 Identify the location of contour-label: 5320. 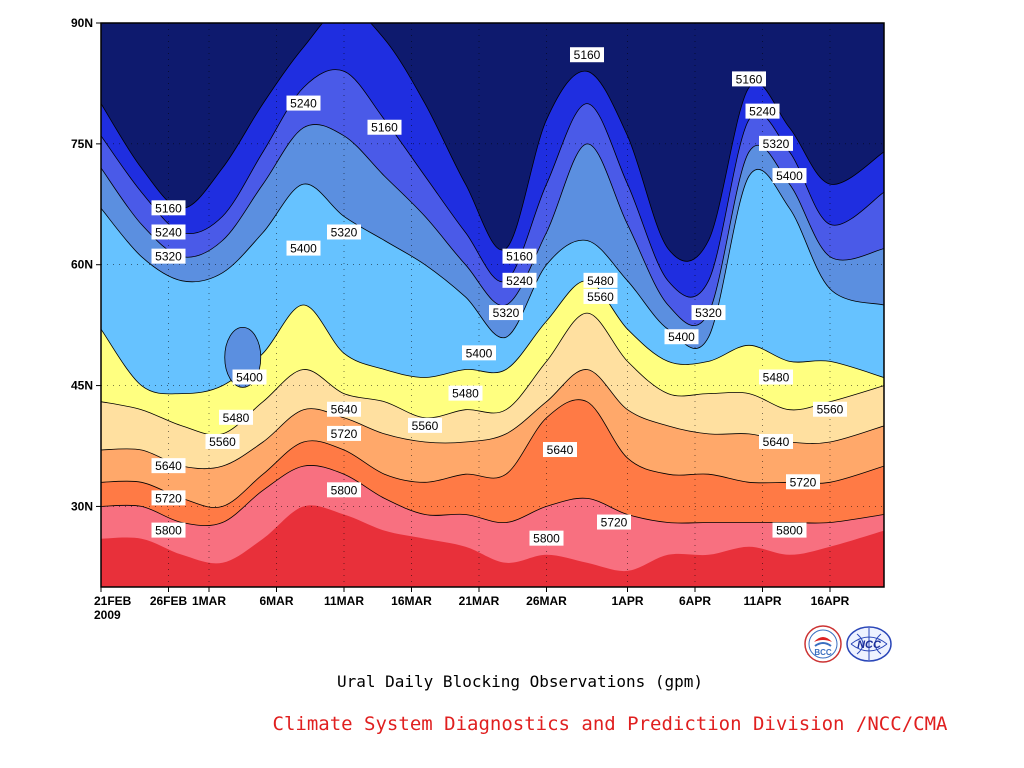
(344, 232).